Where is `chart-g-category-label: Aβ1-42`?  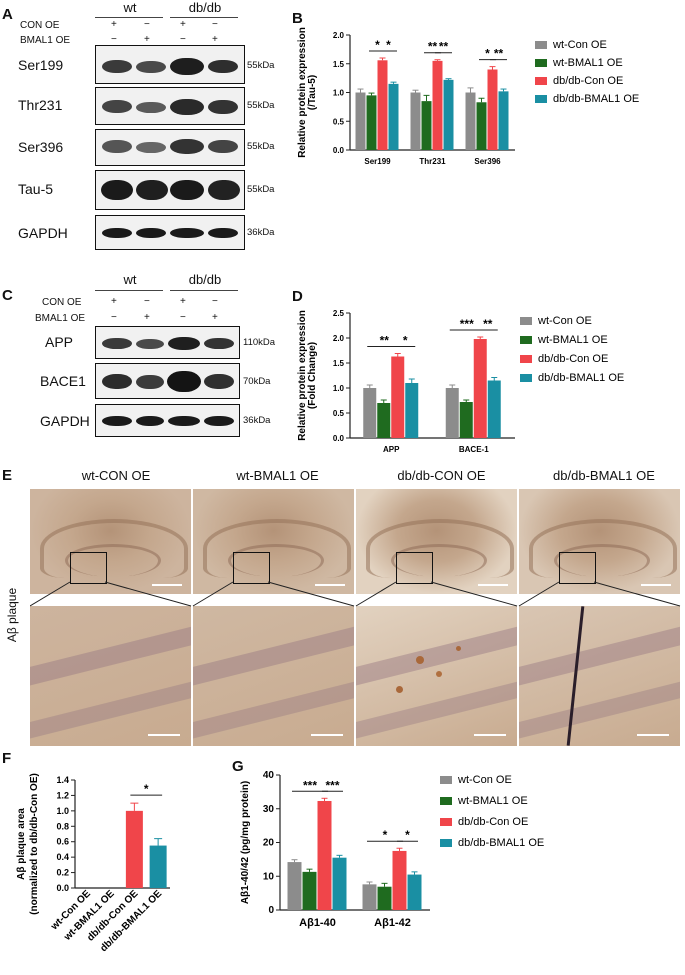
chart-g-category-label: Aβ1-42 is located at coordinates (392, 923).